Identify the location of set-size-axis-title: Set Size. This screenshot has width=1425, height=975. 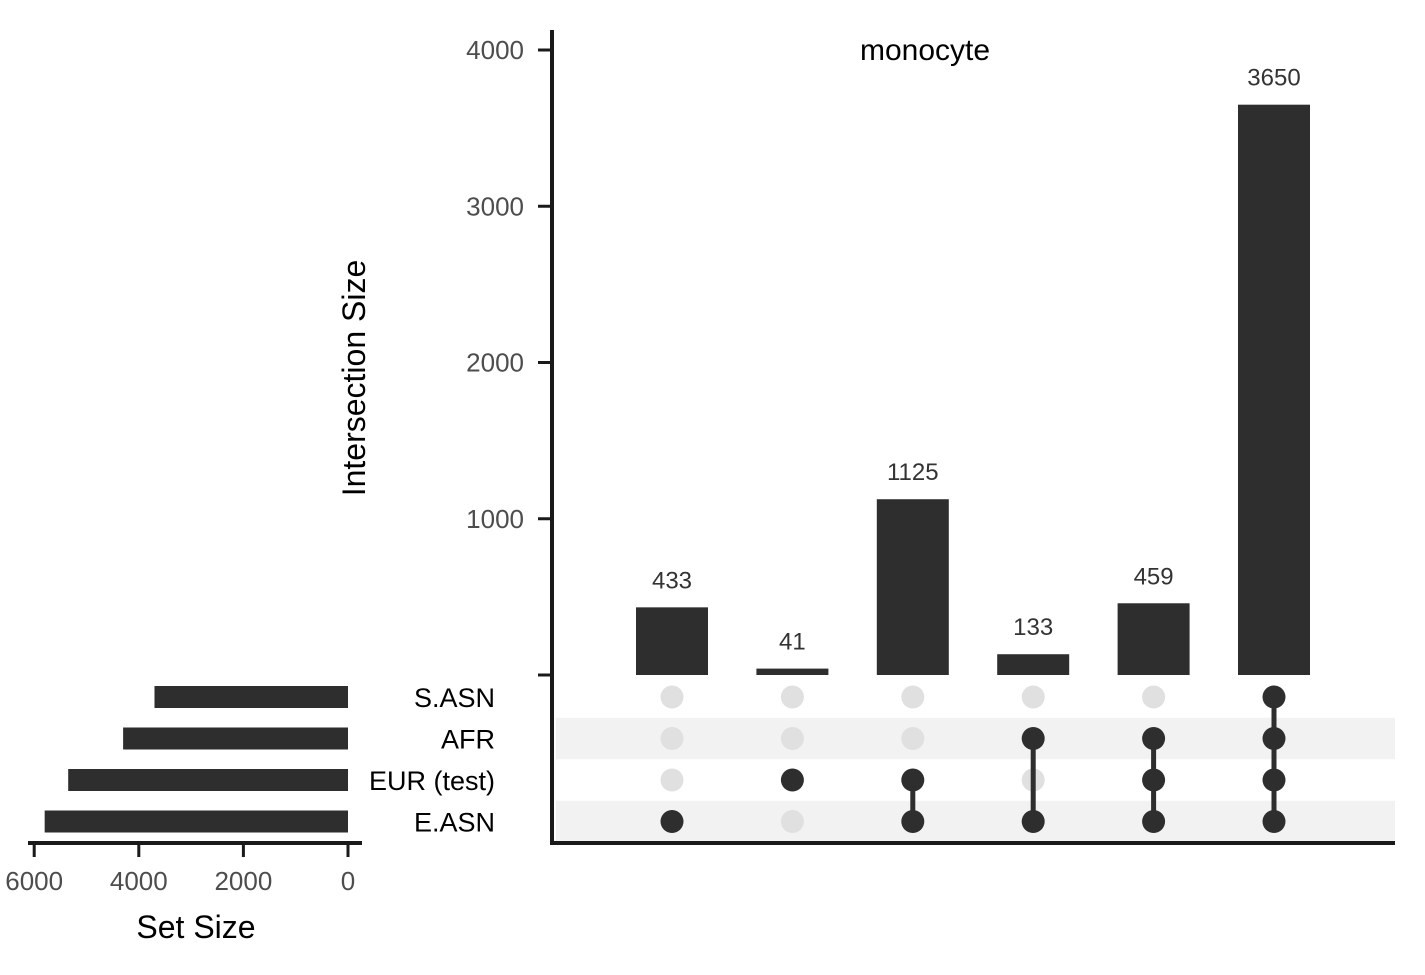
(195, 927).